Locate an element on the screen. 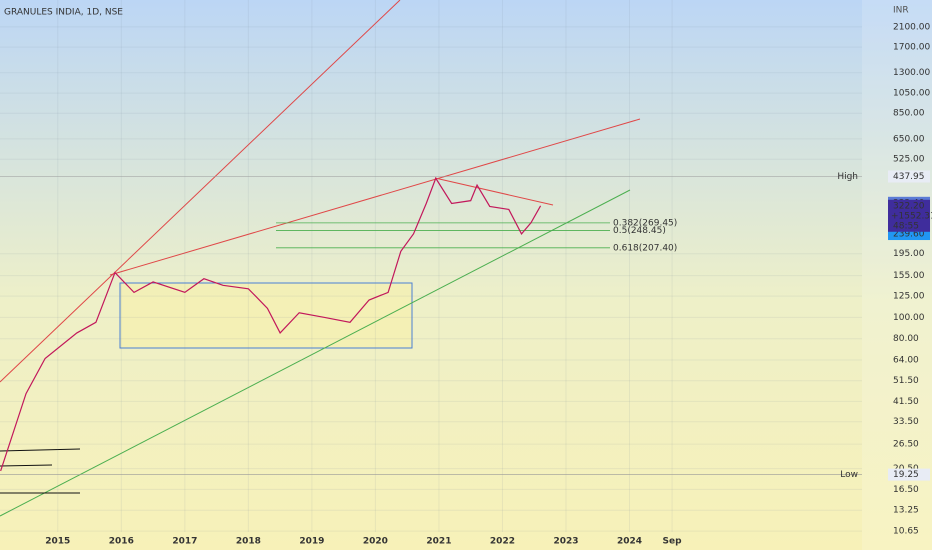 This screenshot has height=554, width=932. high-box is located at coordinates (909, 176).